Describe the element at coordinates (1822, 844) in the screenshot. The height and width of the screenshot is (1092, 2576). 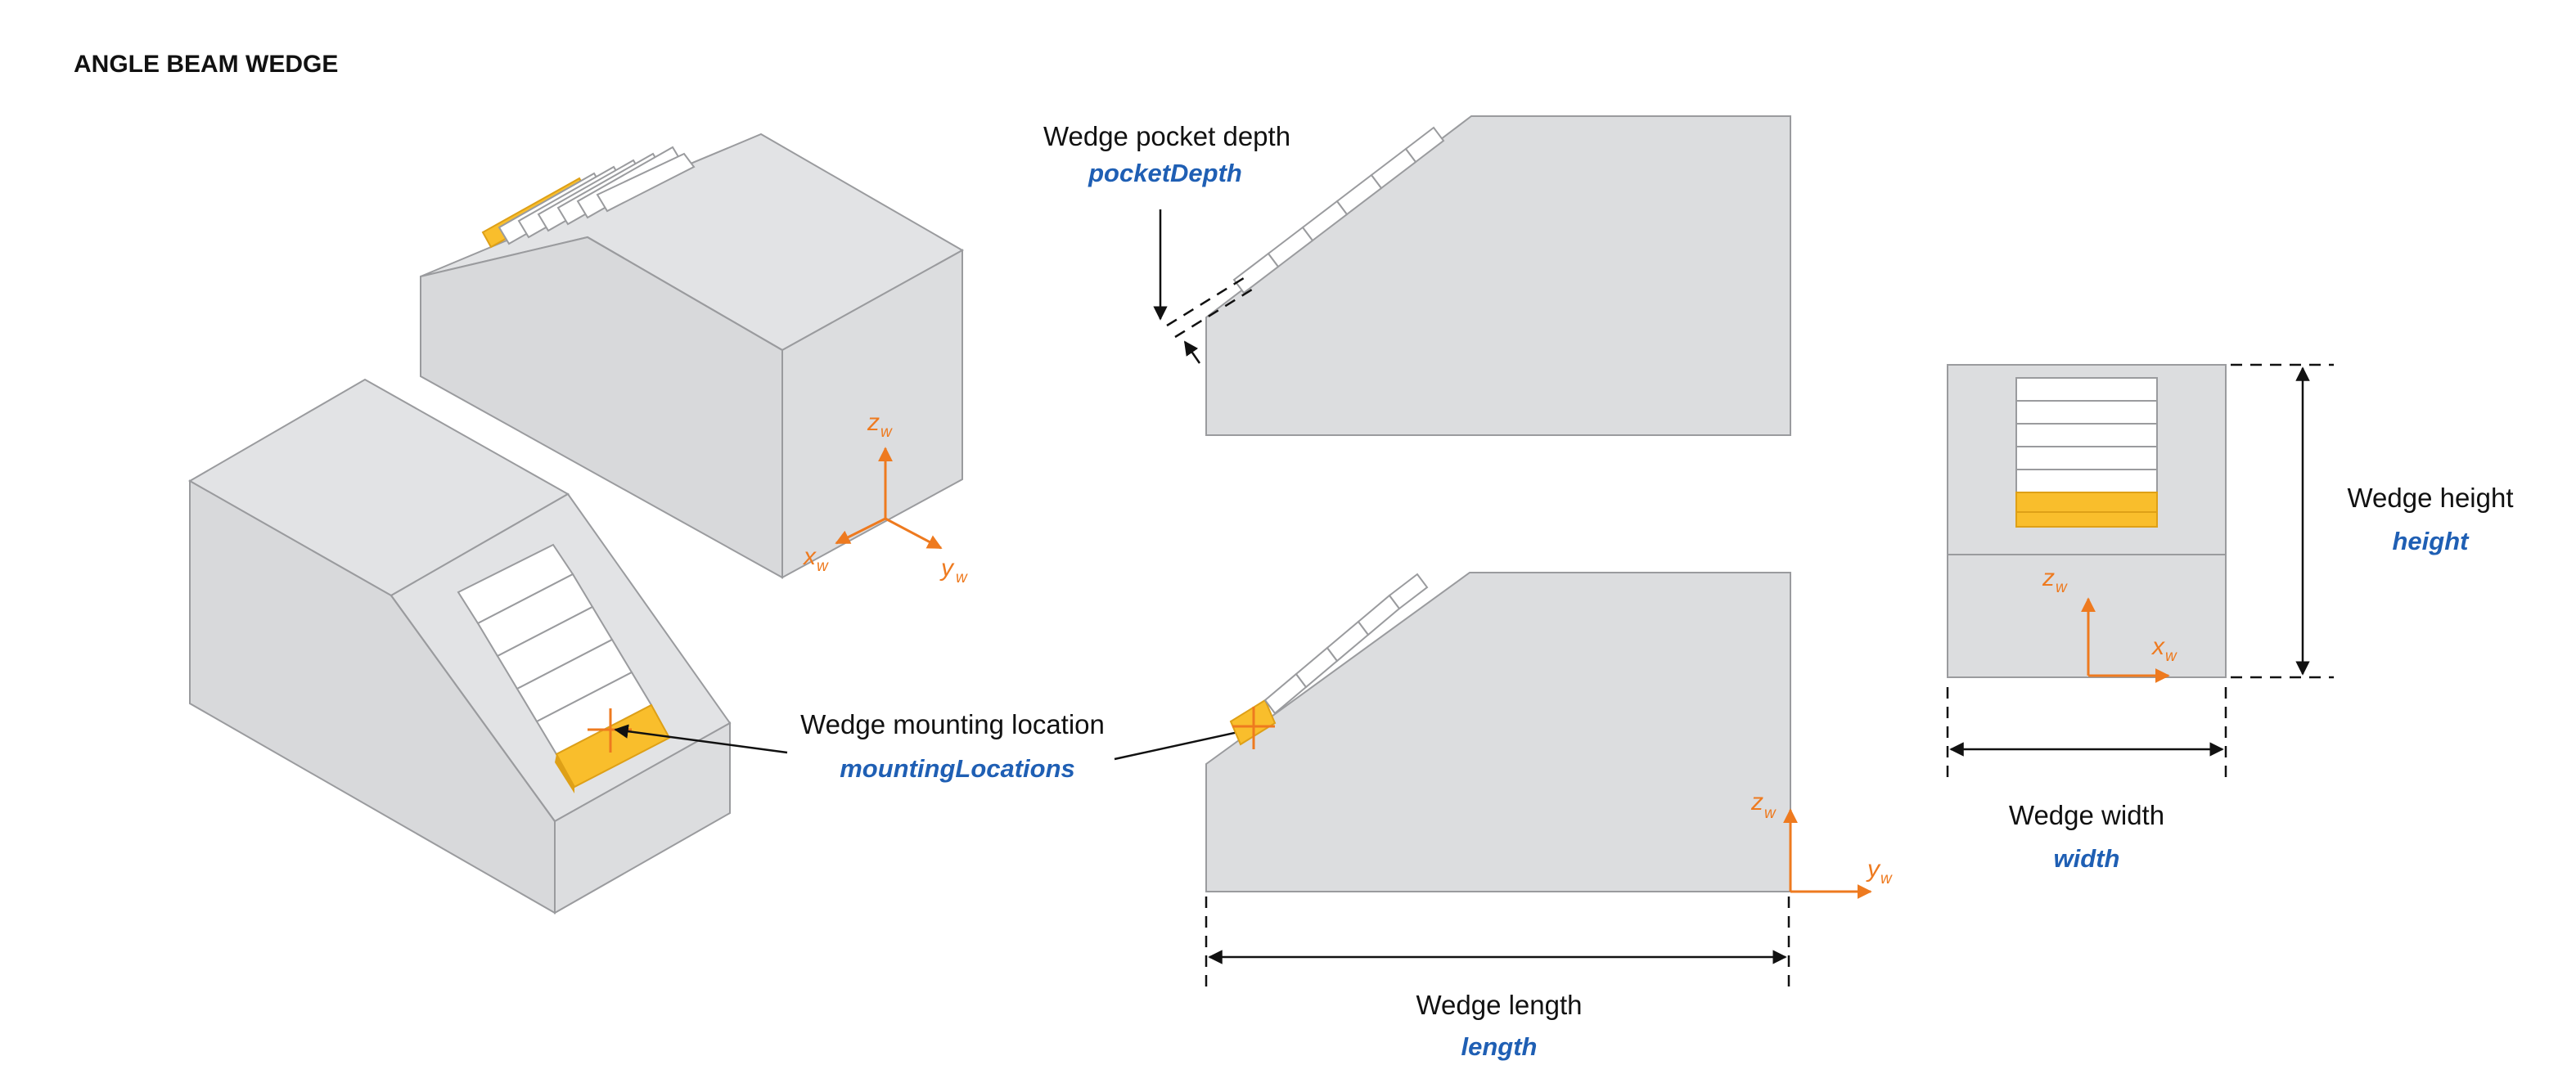
I see `side-axis-triad: z w y w` at that location.